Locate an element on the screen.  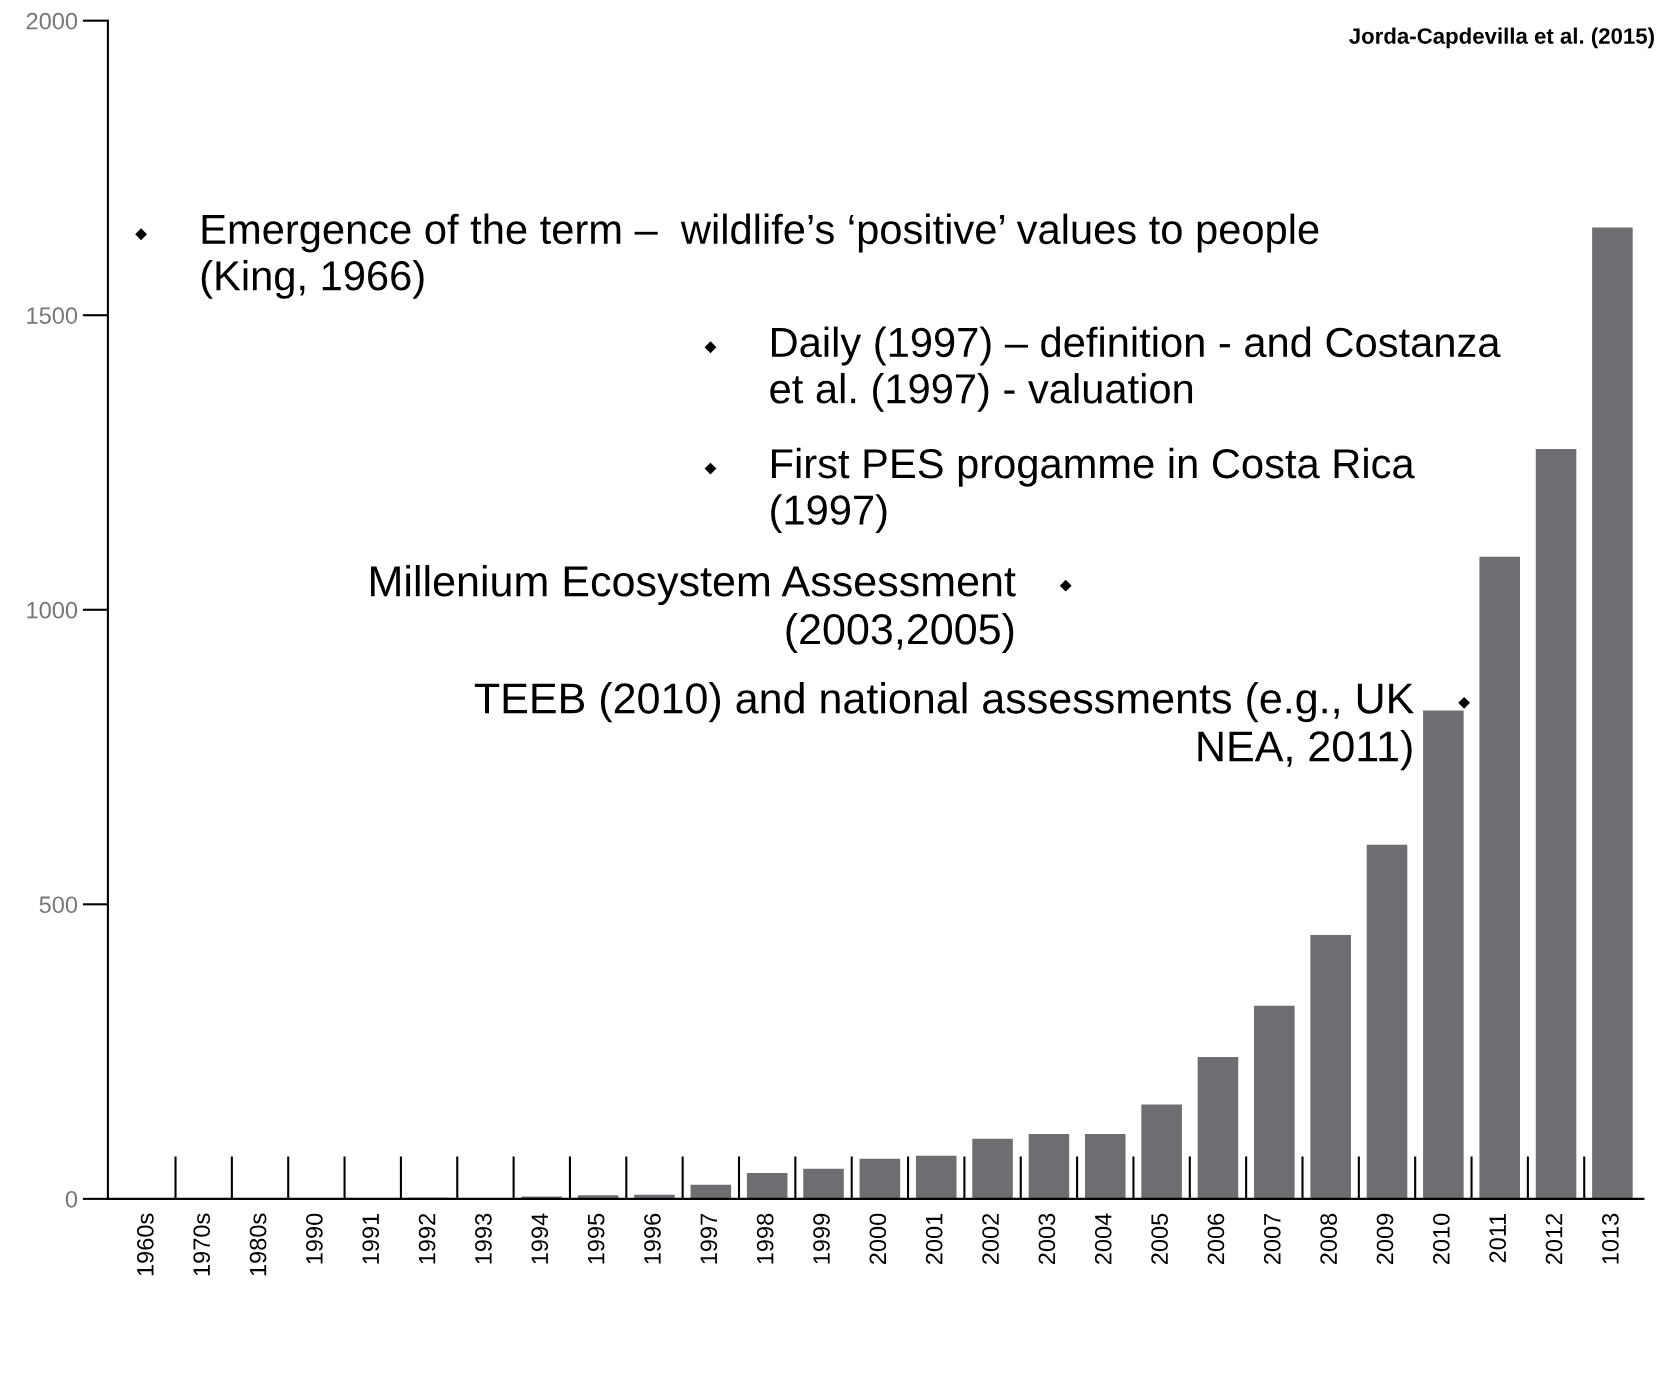
x-tick-label: 2007 is located at coordinates (1272, 1239).